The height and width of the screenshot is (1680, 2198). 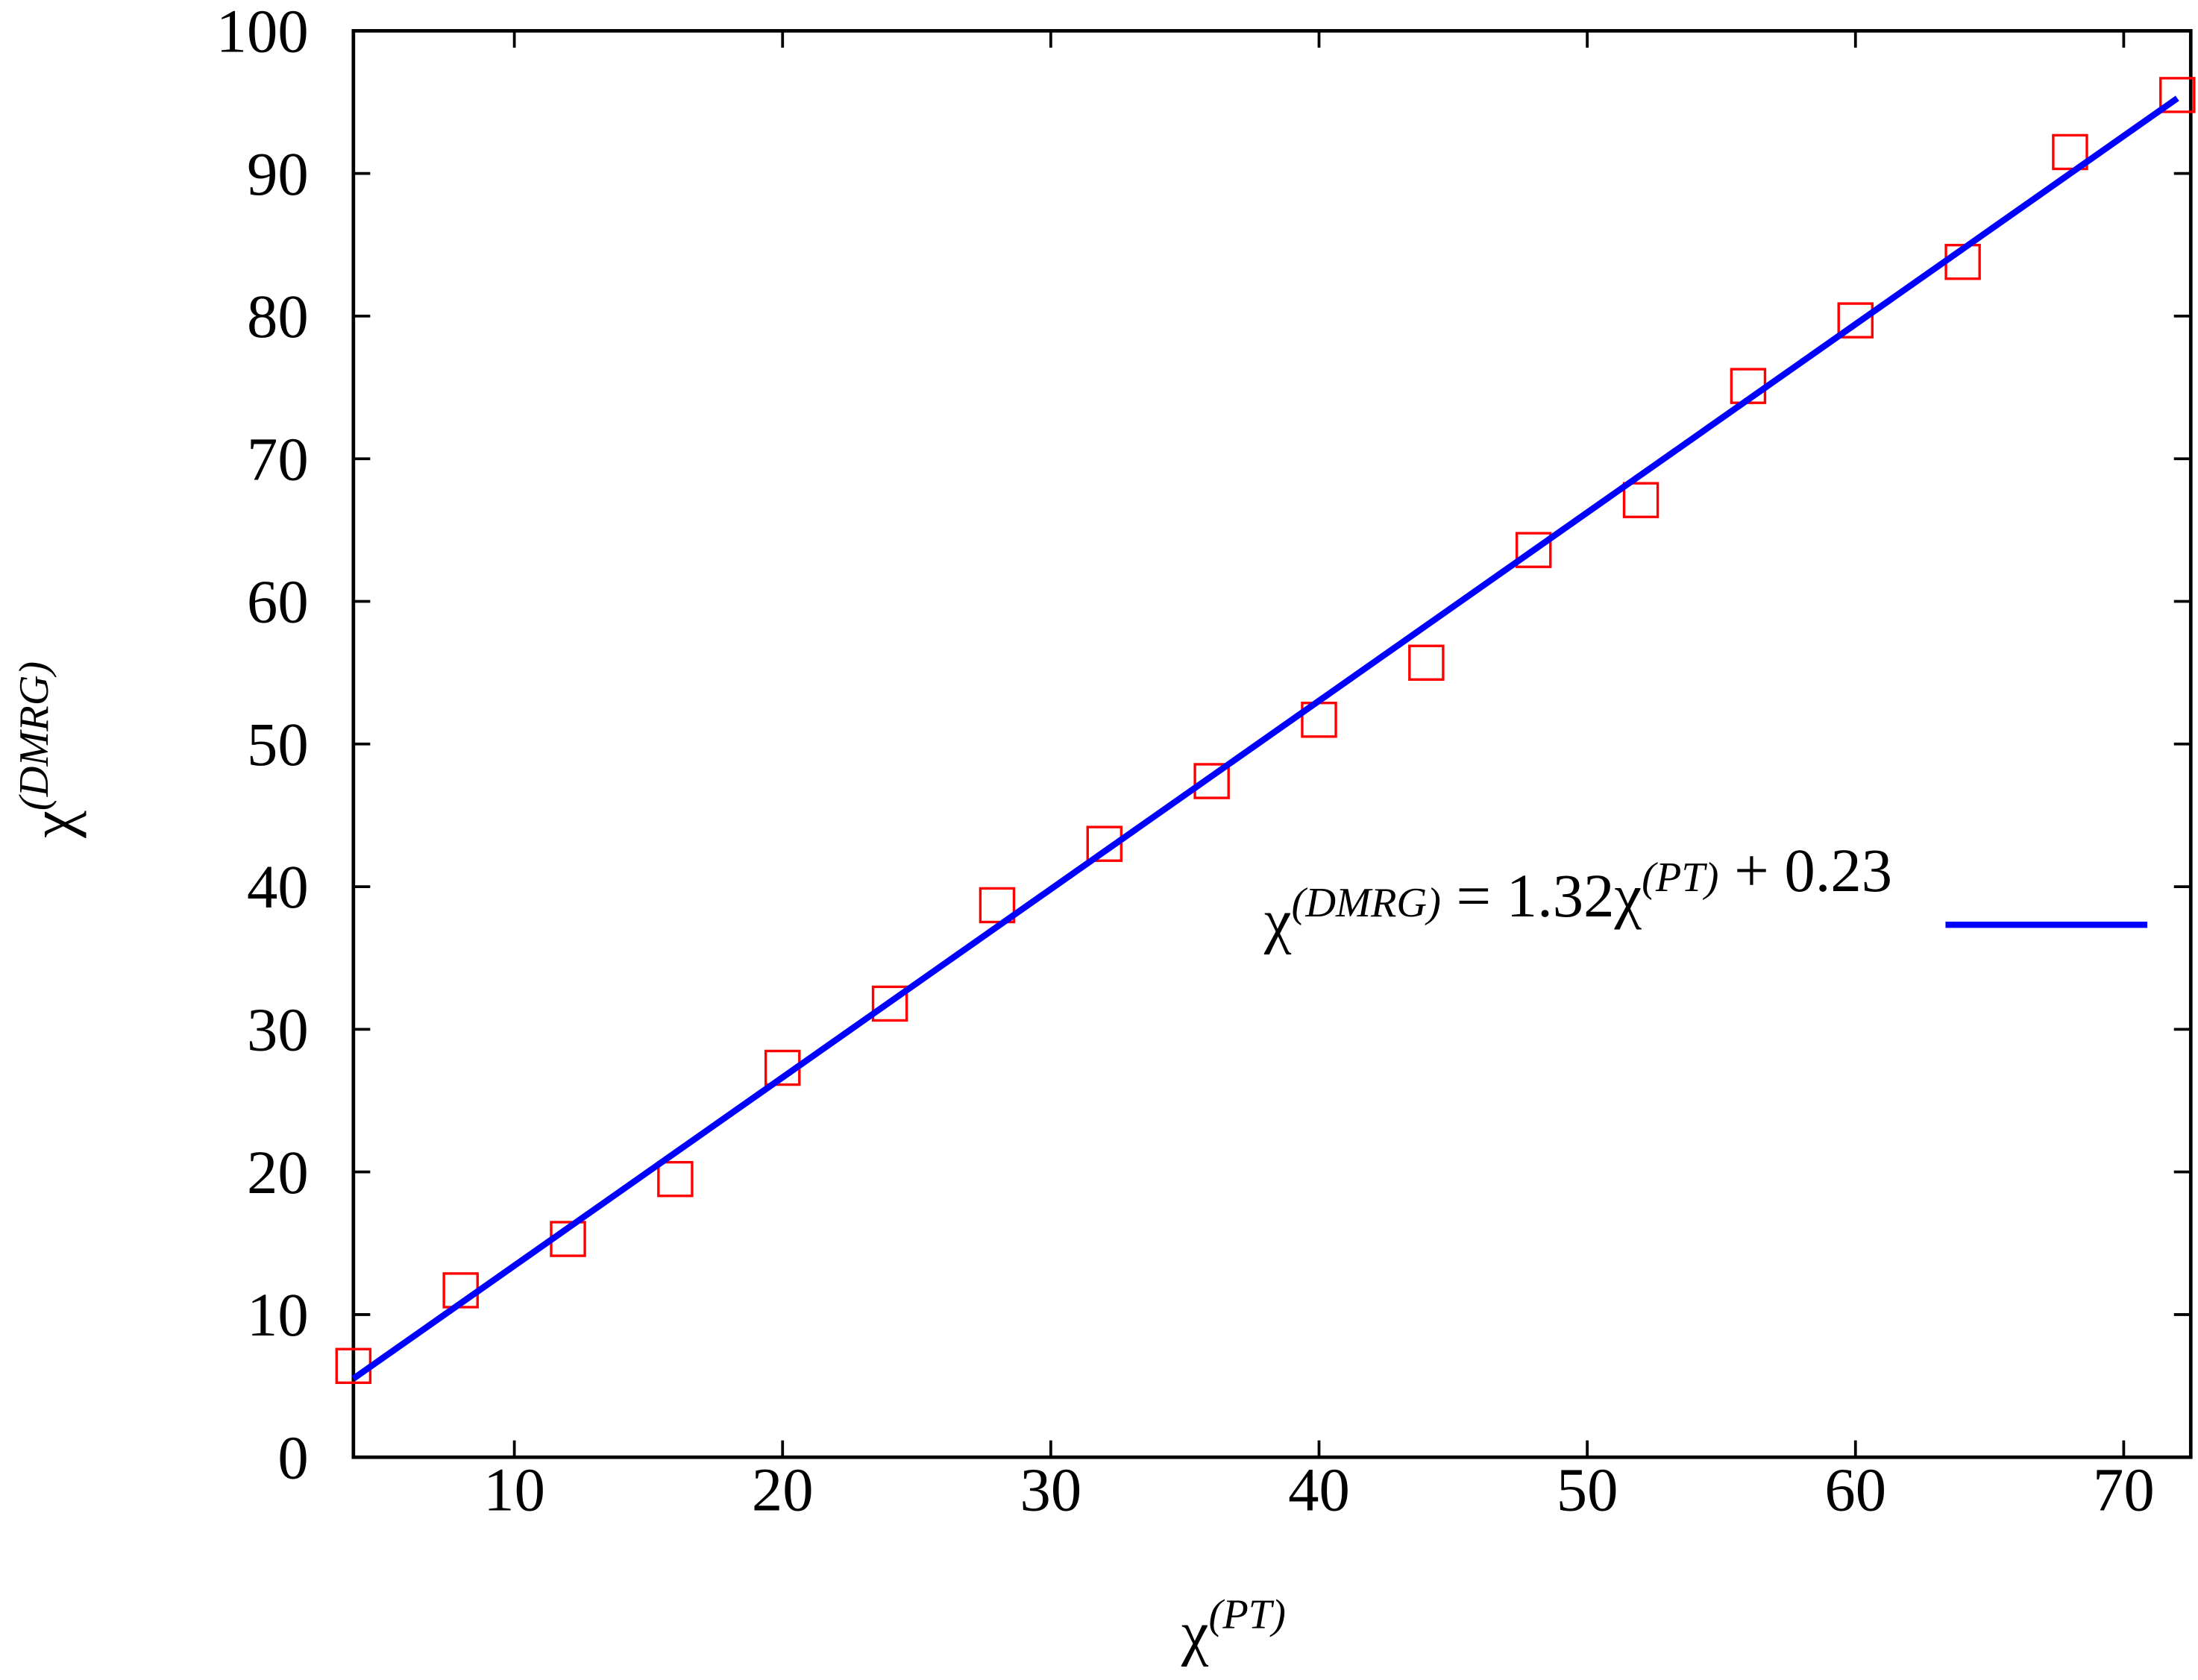 What do you see at coordinates (278, 458) in the screenshot?
I see `y-tick-label: 70` at bounding box center [278, 458].